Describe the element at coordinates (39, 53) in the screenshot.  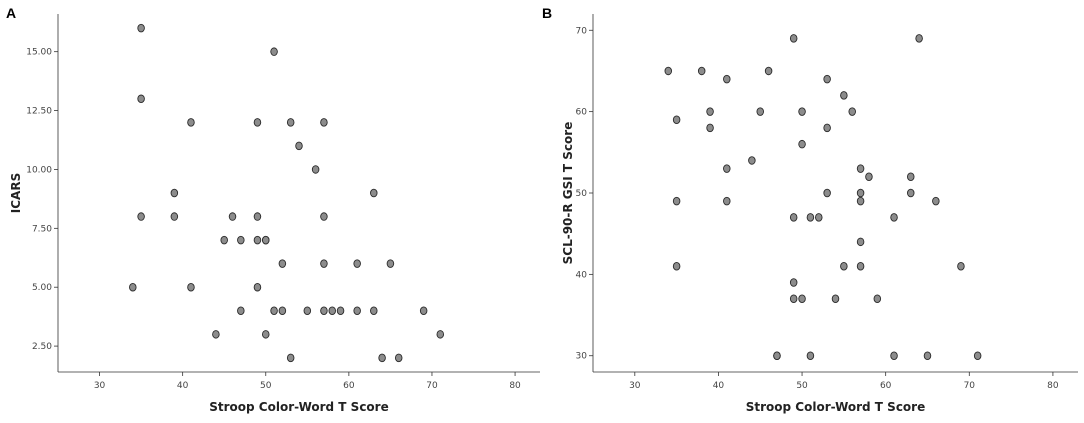
I see `y-tick-label: 15.00` at that location.